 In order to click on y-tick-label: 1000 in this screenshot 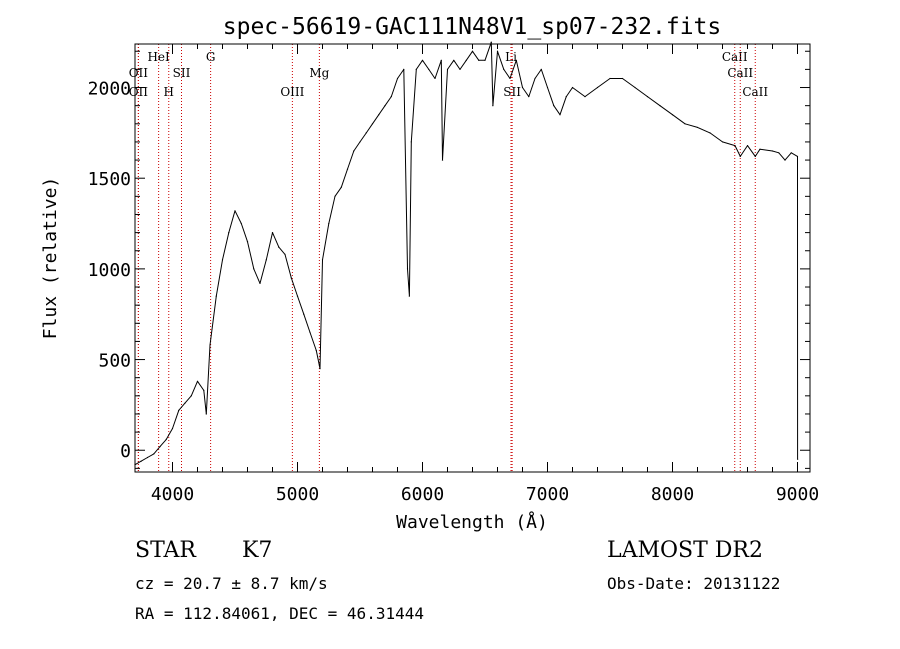, I will do `click(109, 270)`.